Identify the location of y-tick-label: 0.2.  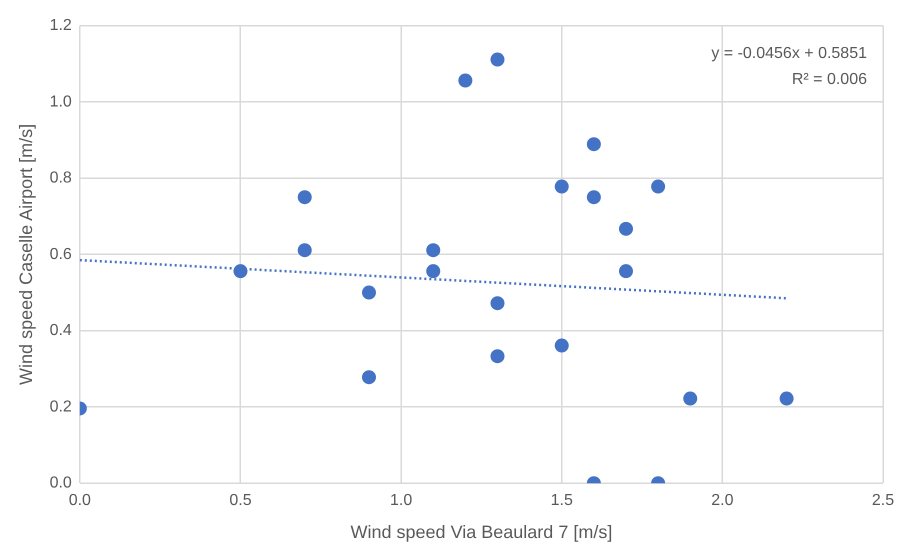
(61, 407).